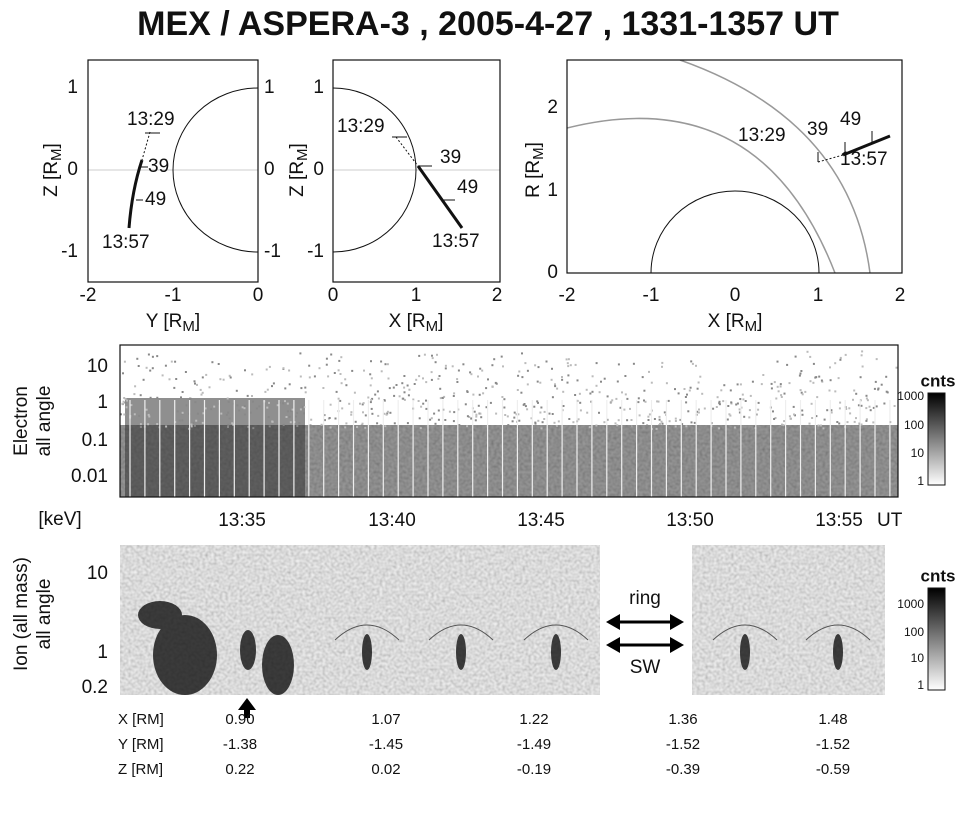 The width and height of the screenshot is (977, 813). Describe the element at coordinates (69, 251) in the screenshot. I see `y-tick-label: -1` at that location.